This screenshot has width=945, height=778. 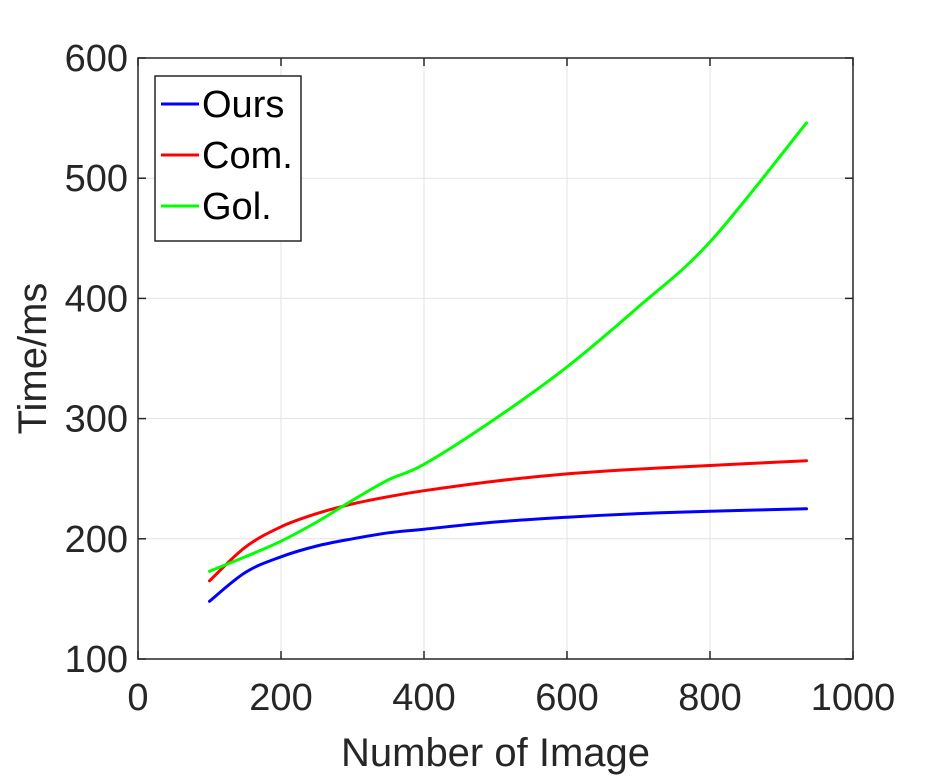 I want to click on y-axis-label: Time/ms, so click(x=33, y=359).